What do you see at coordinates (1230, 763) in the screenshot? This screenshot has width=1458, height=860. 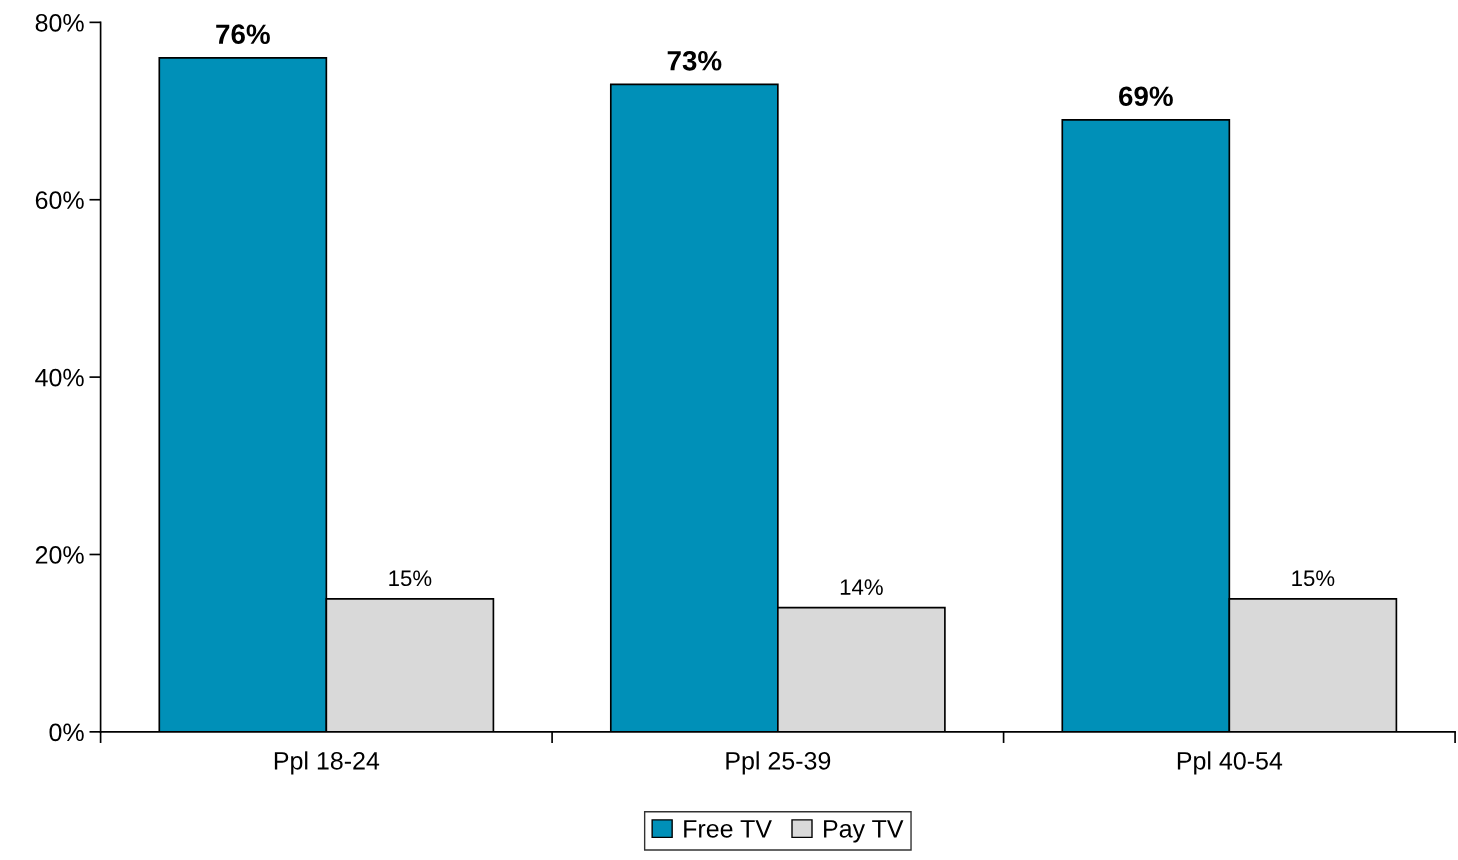 I see `x-tick-label: Ppl 40-54` at bounding box center [1230, 763].